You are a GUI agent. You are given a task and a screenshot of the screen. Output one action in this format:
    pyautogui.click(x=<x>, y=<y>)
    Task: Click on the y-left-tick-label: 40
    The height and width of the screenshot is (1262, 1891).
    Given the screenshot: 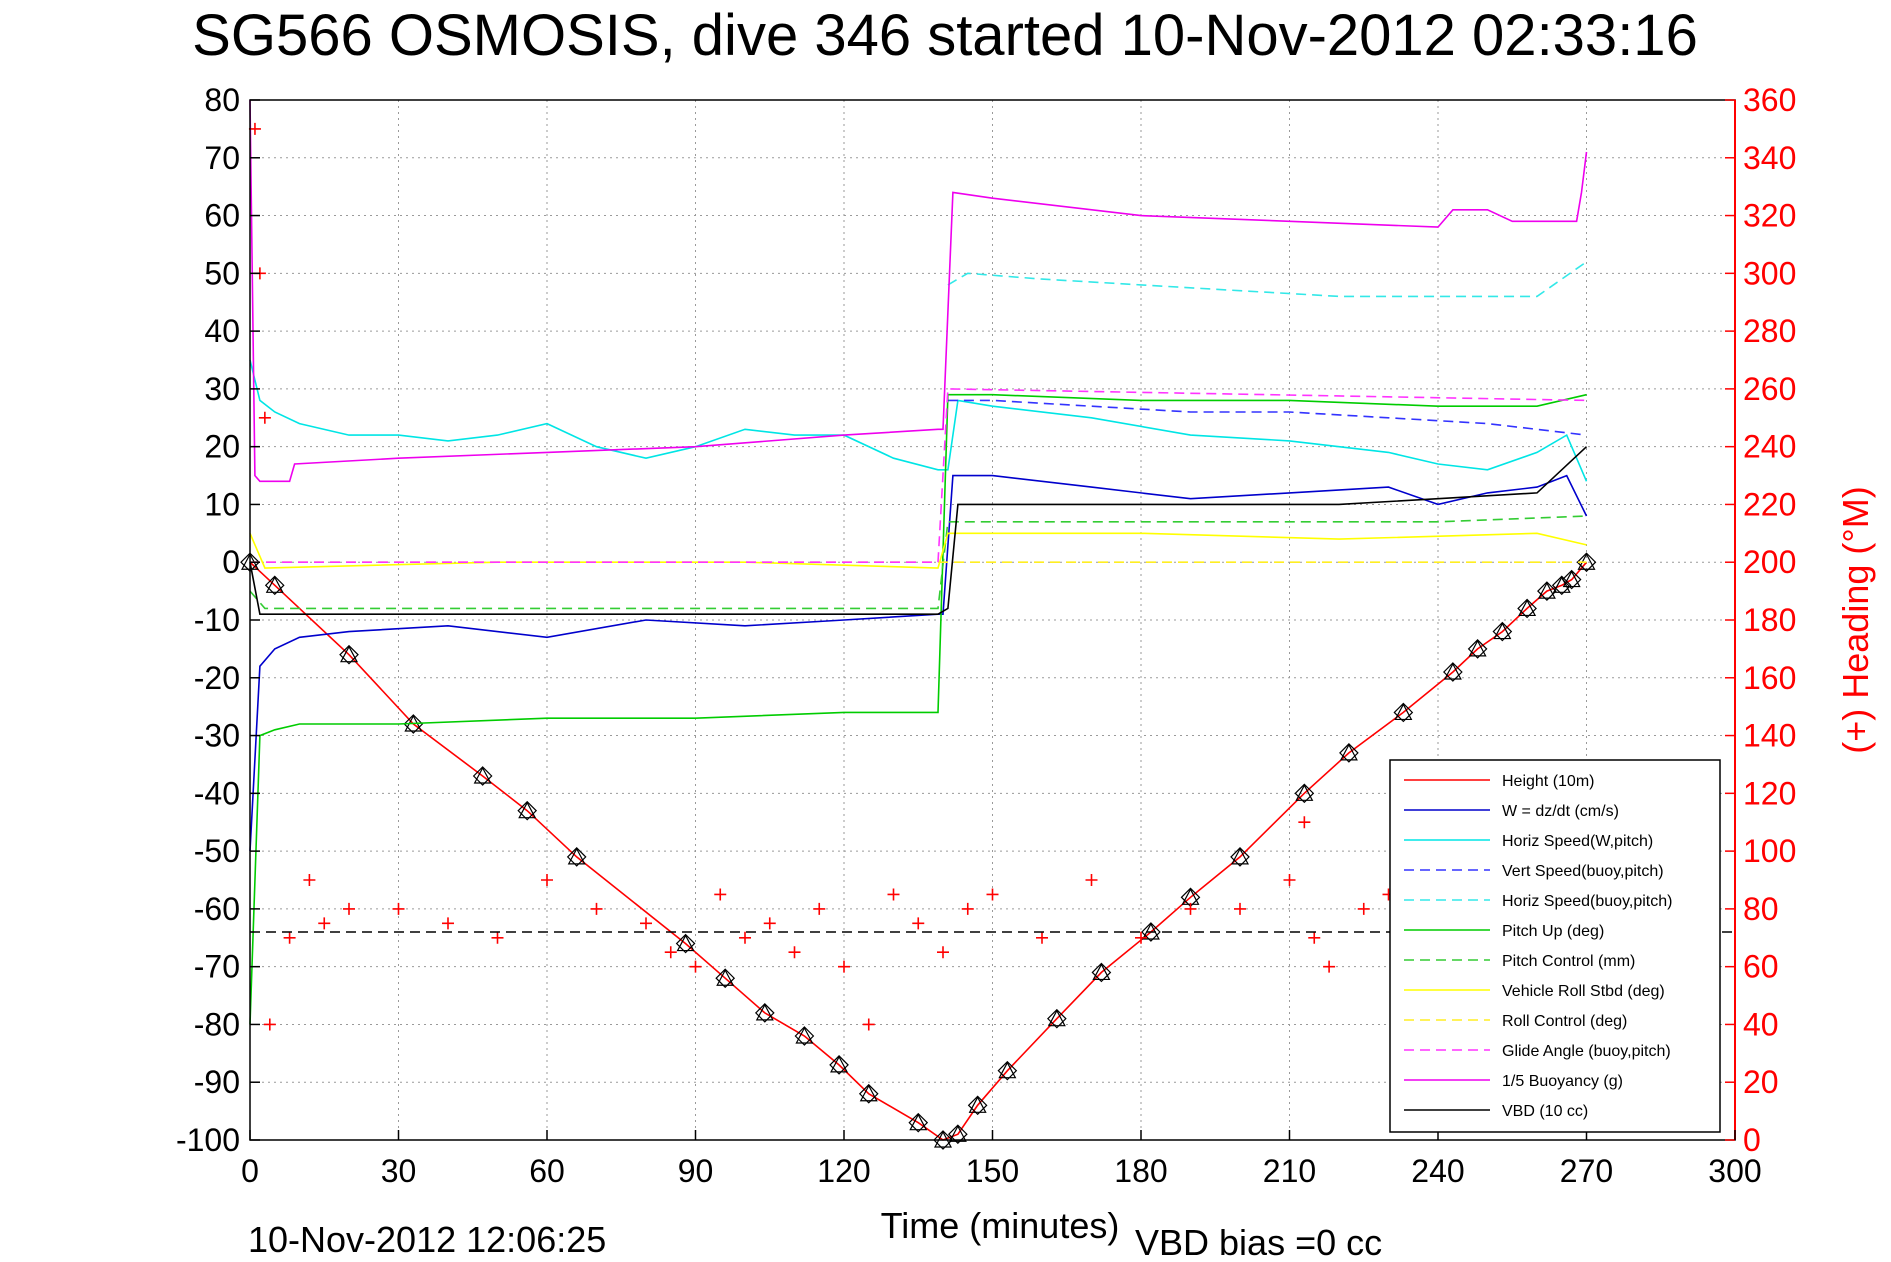 What is the action you would take?
    pyautogui.click(x=222, y=331)
    